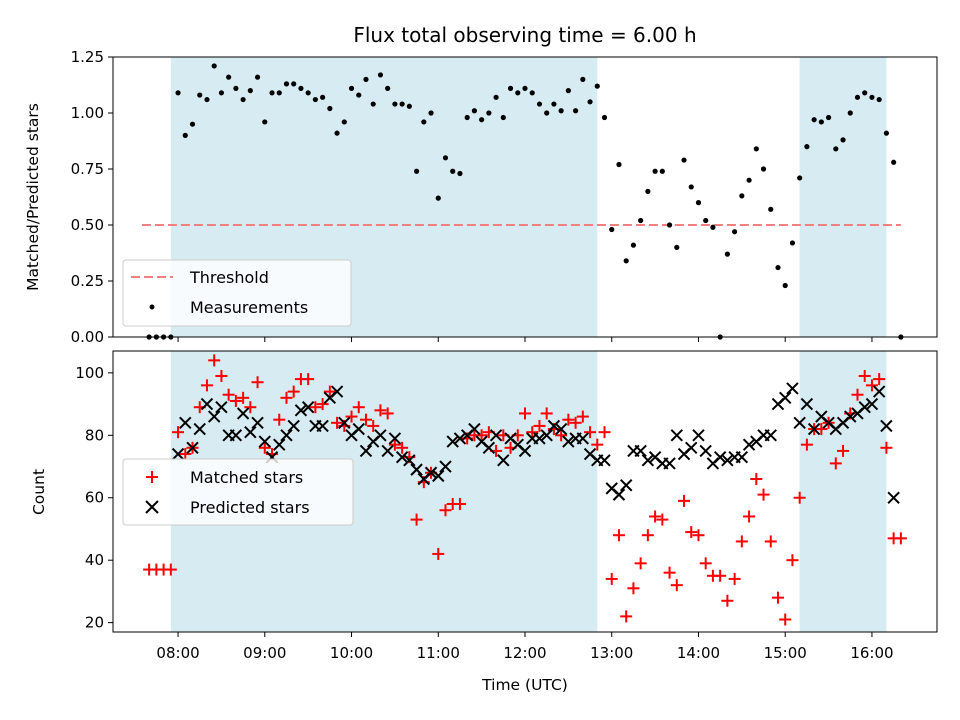 This screenshot has height=720, width=960. I want to click on y-tick-label: 60, so click(94, 498).